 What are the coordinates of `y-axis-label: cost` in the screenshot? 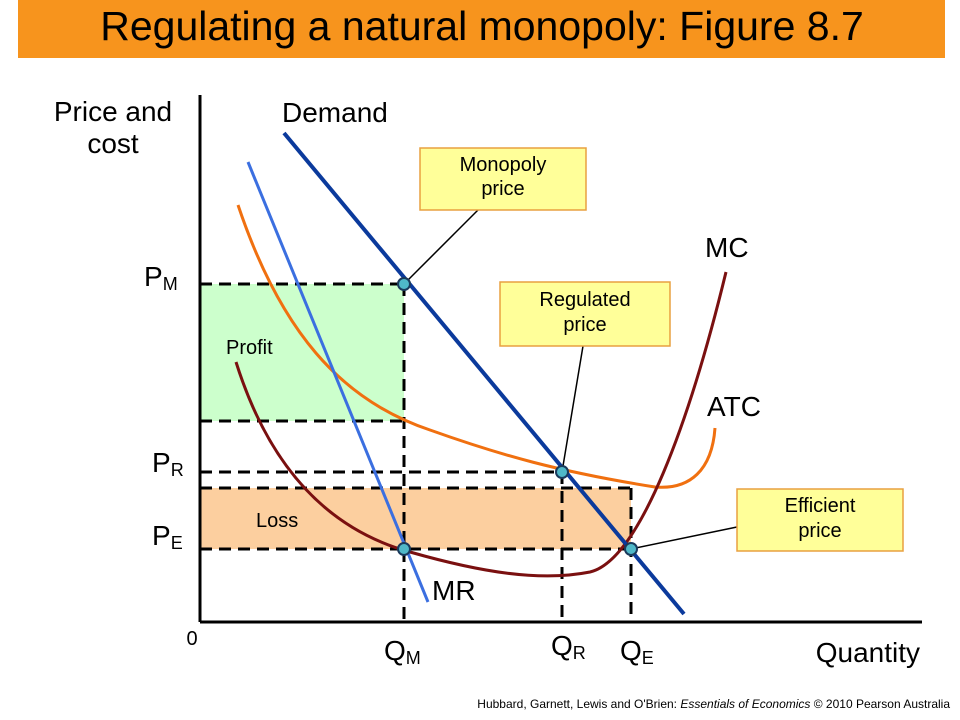 It's located at (113, 143).